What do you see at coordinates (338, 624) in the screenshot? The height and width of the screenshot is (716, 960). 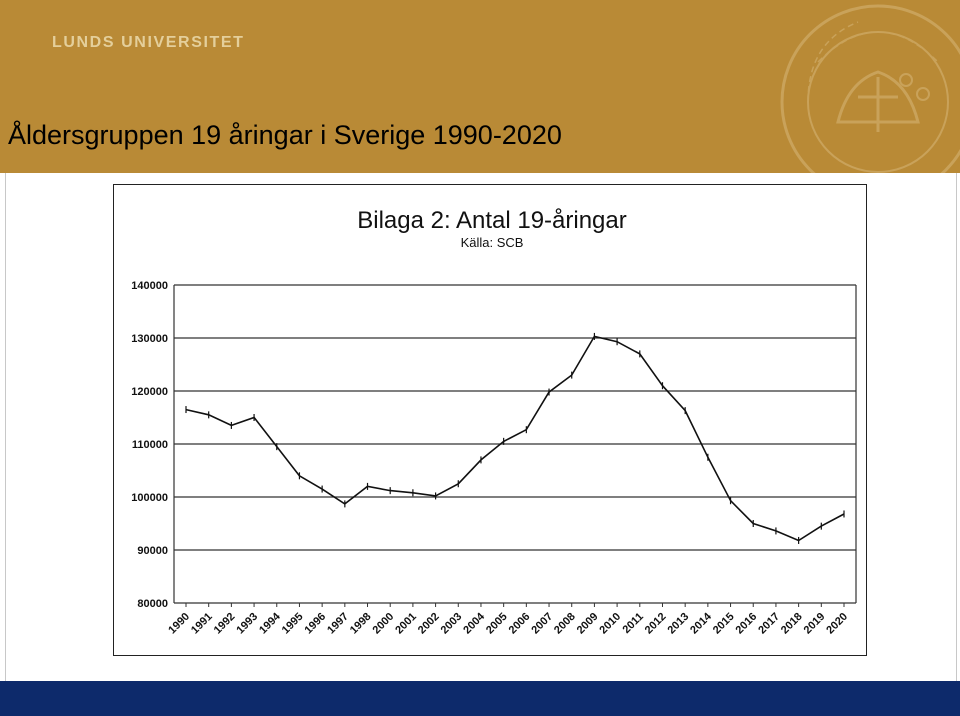 I see `x-tick-label: 1997` at bounding box center [338, 624].